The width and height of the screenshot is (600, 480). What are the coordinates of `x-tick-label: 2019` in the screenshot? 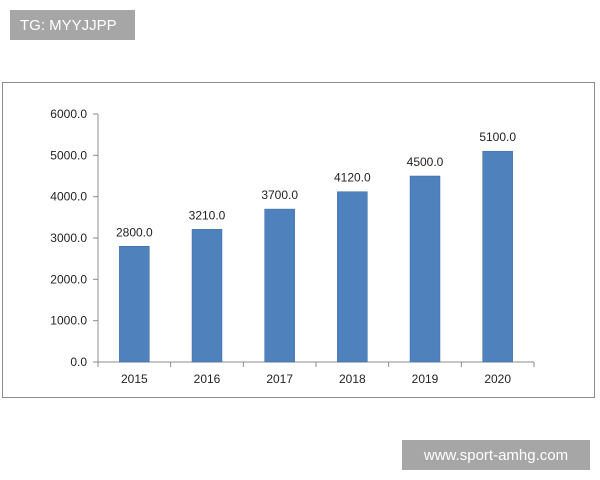 It's located at (425, 379).